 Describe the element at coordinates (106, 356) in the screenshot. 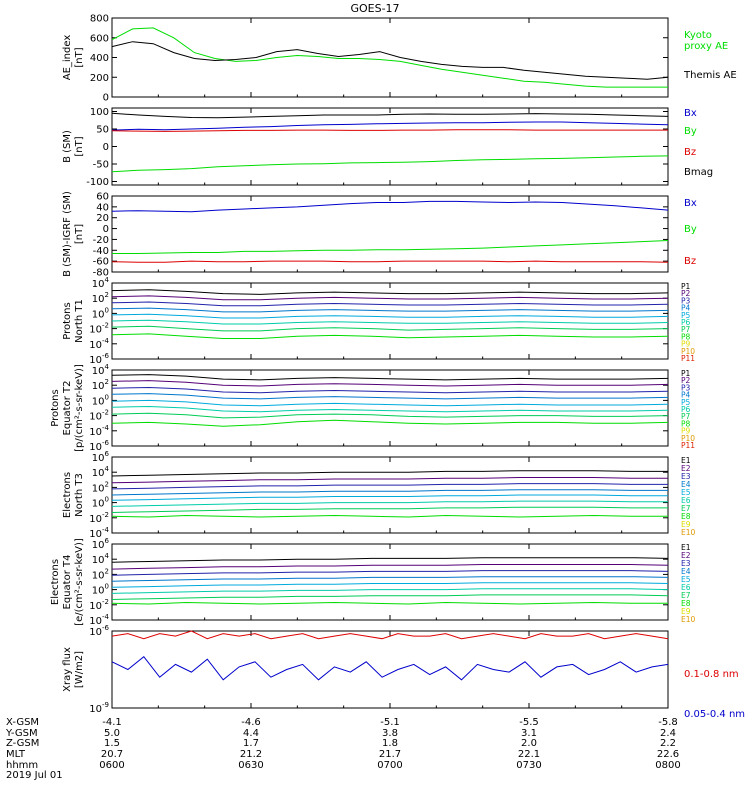

I see `tick-exponent: -6` at that location.